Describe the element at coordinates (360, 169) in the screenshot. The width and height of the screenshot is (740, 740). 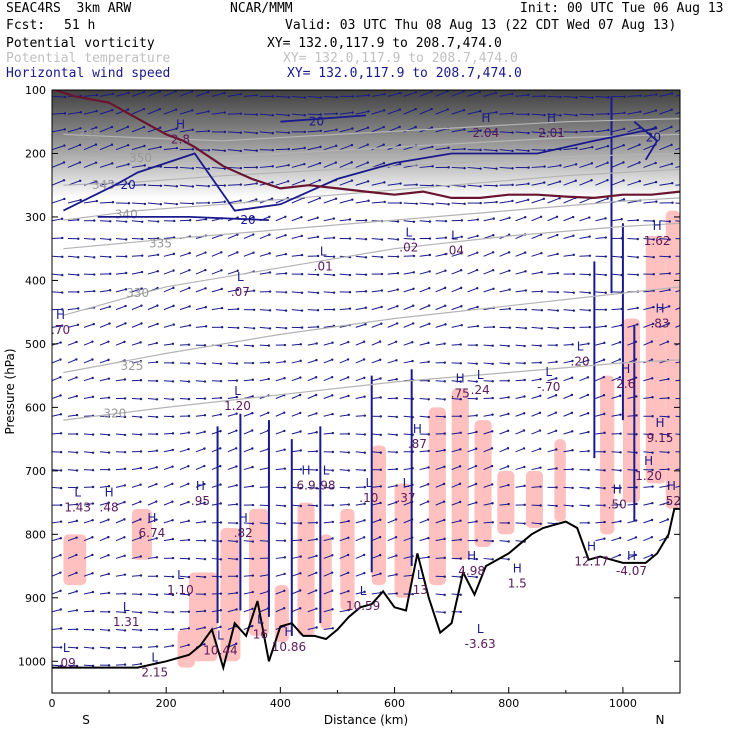
I see `wind-speed-contour` at that location.